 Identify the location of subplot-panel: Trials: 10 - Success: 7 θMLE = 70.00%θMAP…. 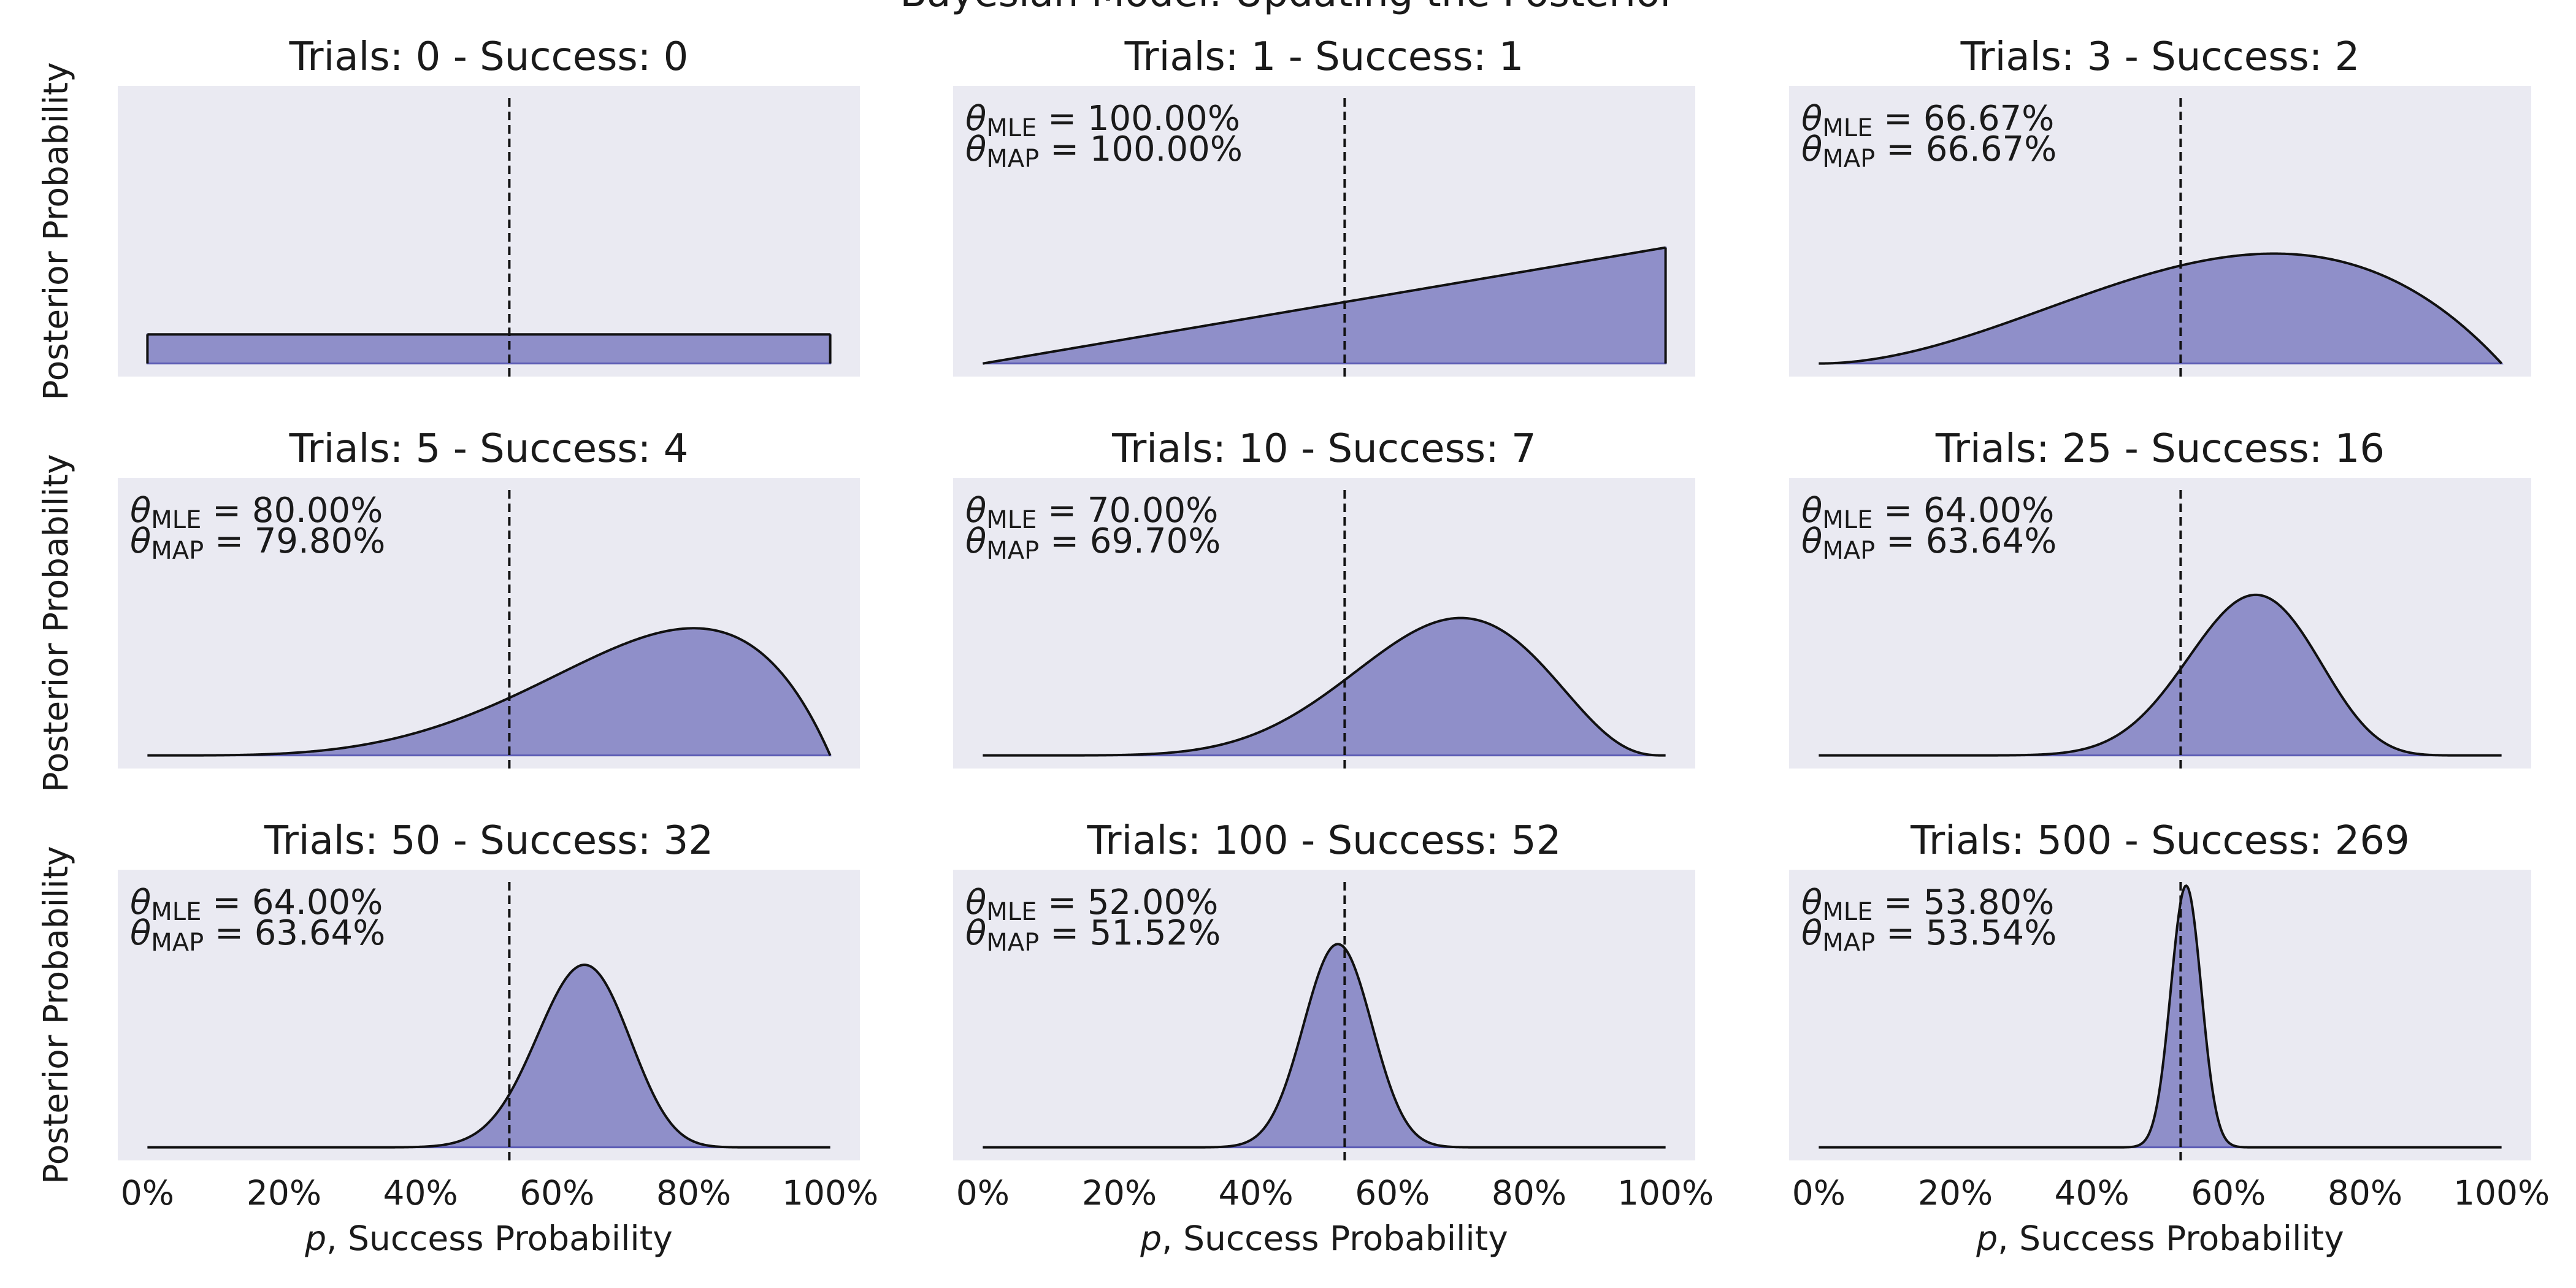
(1324, 597).